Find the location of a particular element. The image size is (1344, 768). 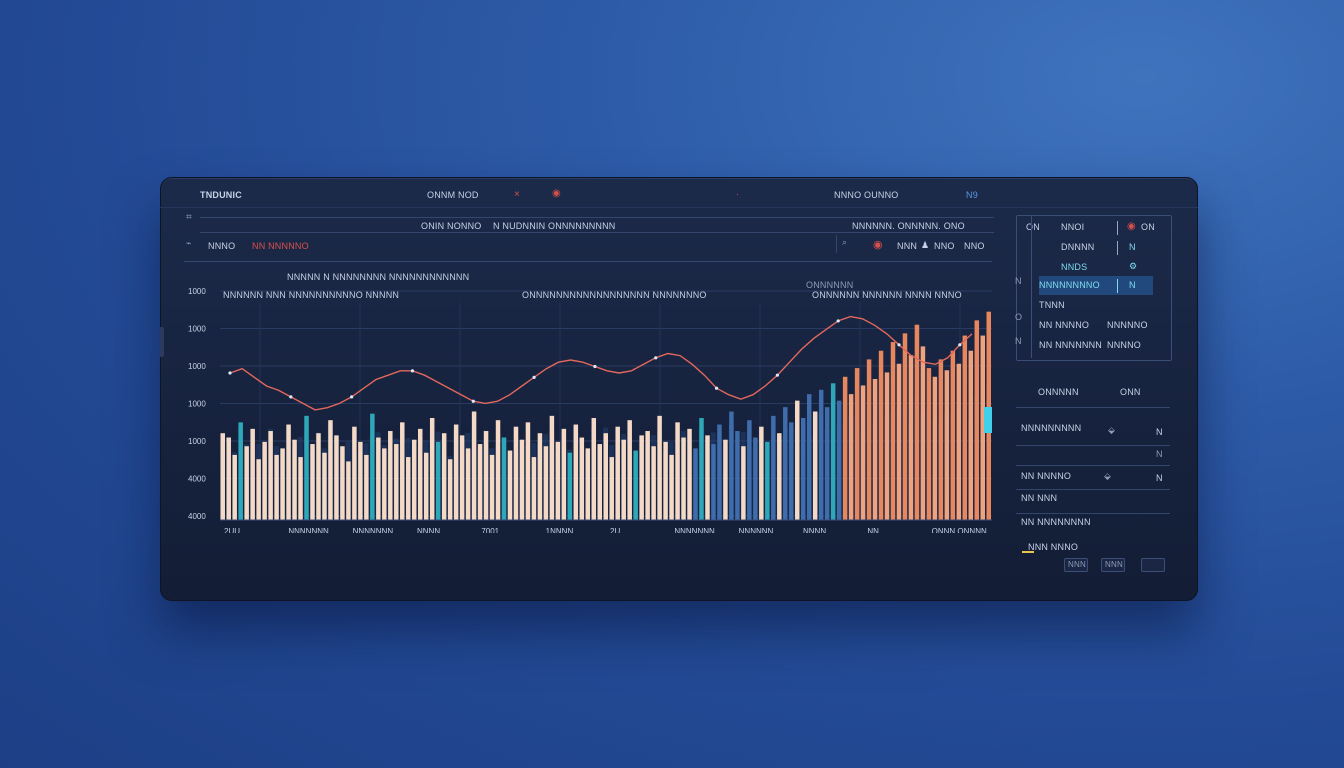

toolbar-row2-red: NN NNNNNO is located at coordinates (280, 246).